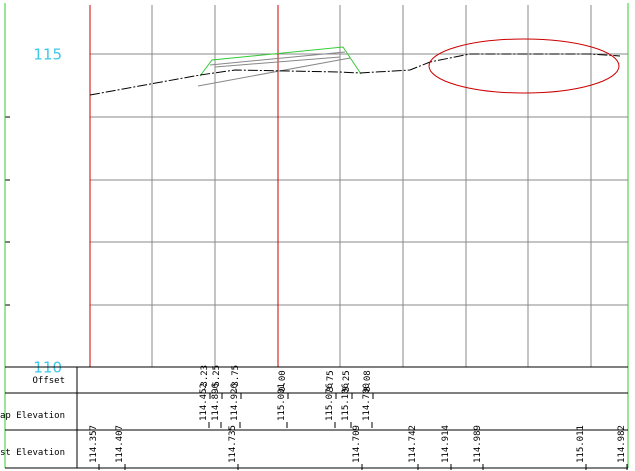  Describe the element at coordinates (233, 444) in the screenshot. I see `existing-elevation-label: 114.735` at that location.